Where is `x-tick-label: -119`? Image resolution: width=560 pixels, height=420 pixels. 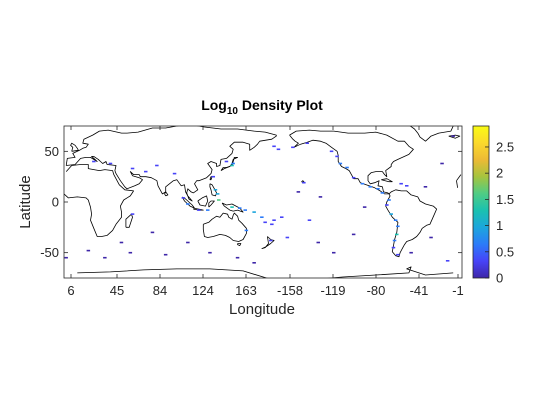 x-tick-label: -119 is located at coordinates (332, 290).